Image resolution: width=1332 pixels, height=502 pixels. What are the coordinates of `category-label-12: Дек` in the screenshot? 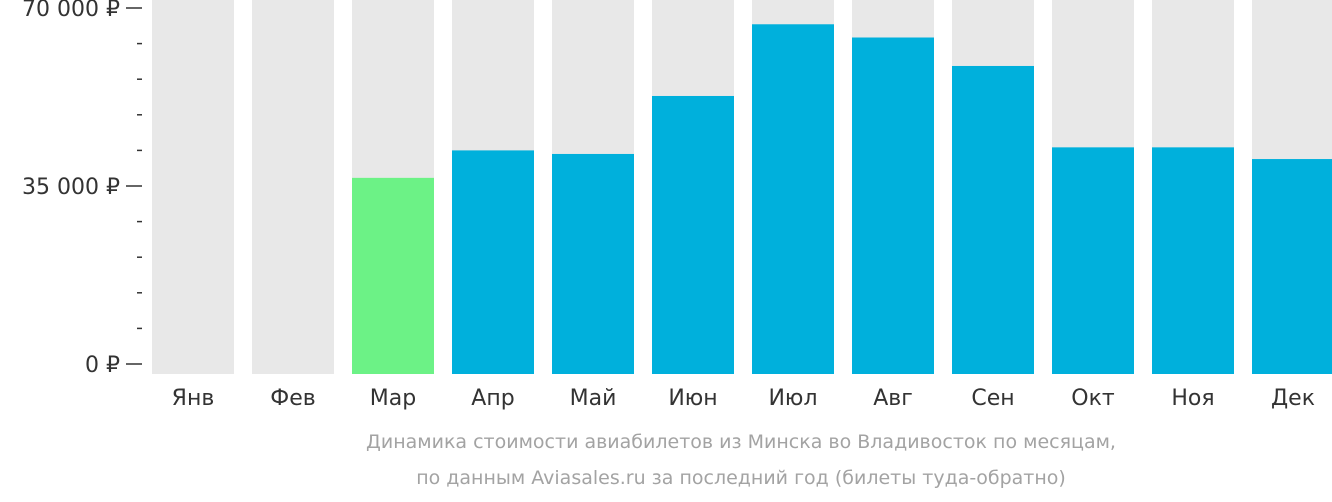 It's located at (1293, 398).